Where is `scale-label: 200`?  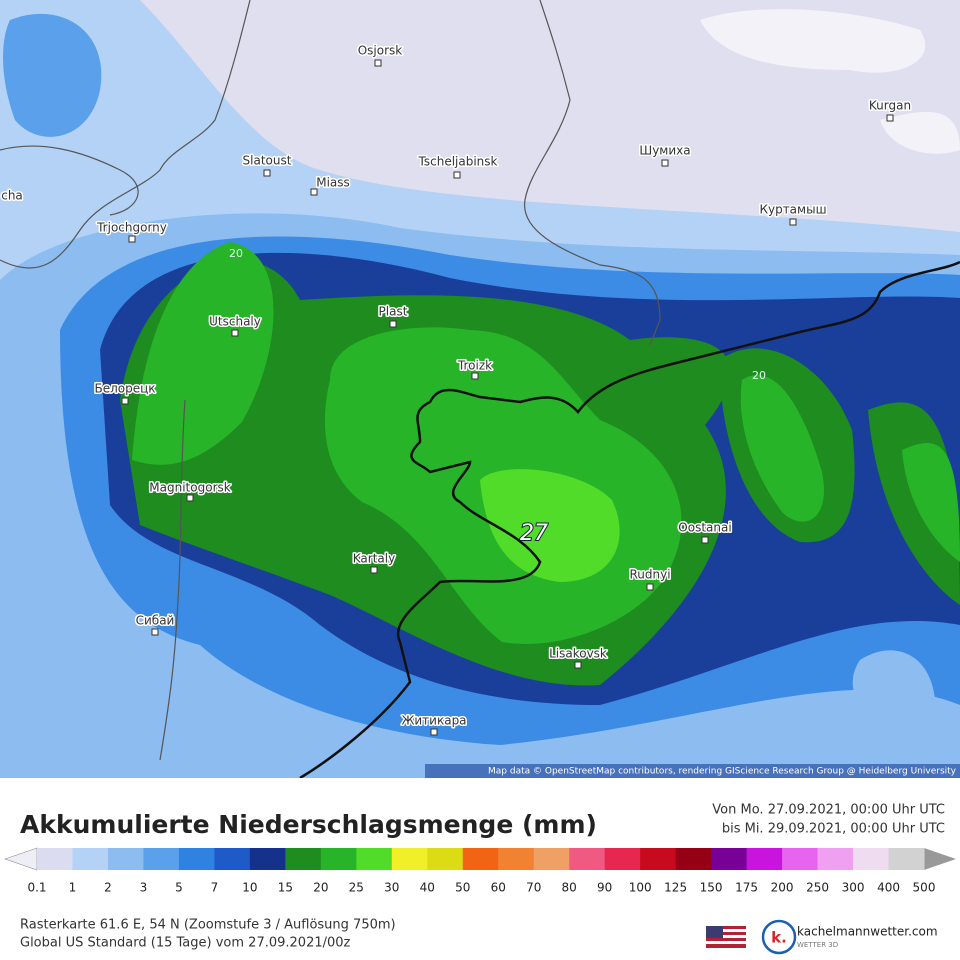
scale-label: 200 is located at coordinates (782, 888).